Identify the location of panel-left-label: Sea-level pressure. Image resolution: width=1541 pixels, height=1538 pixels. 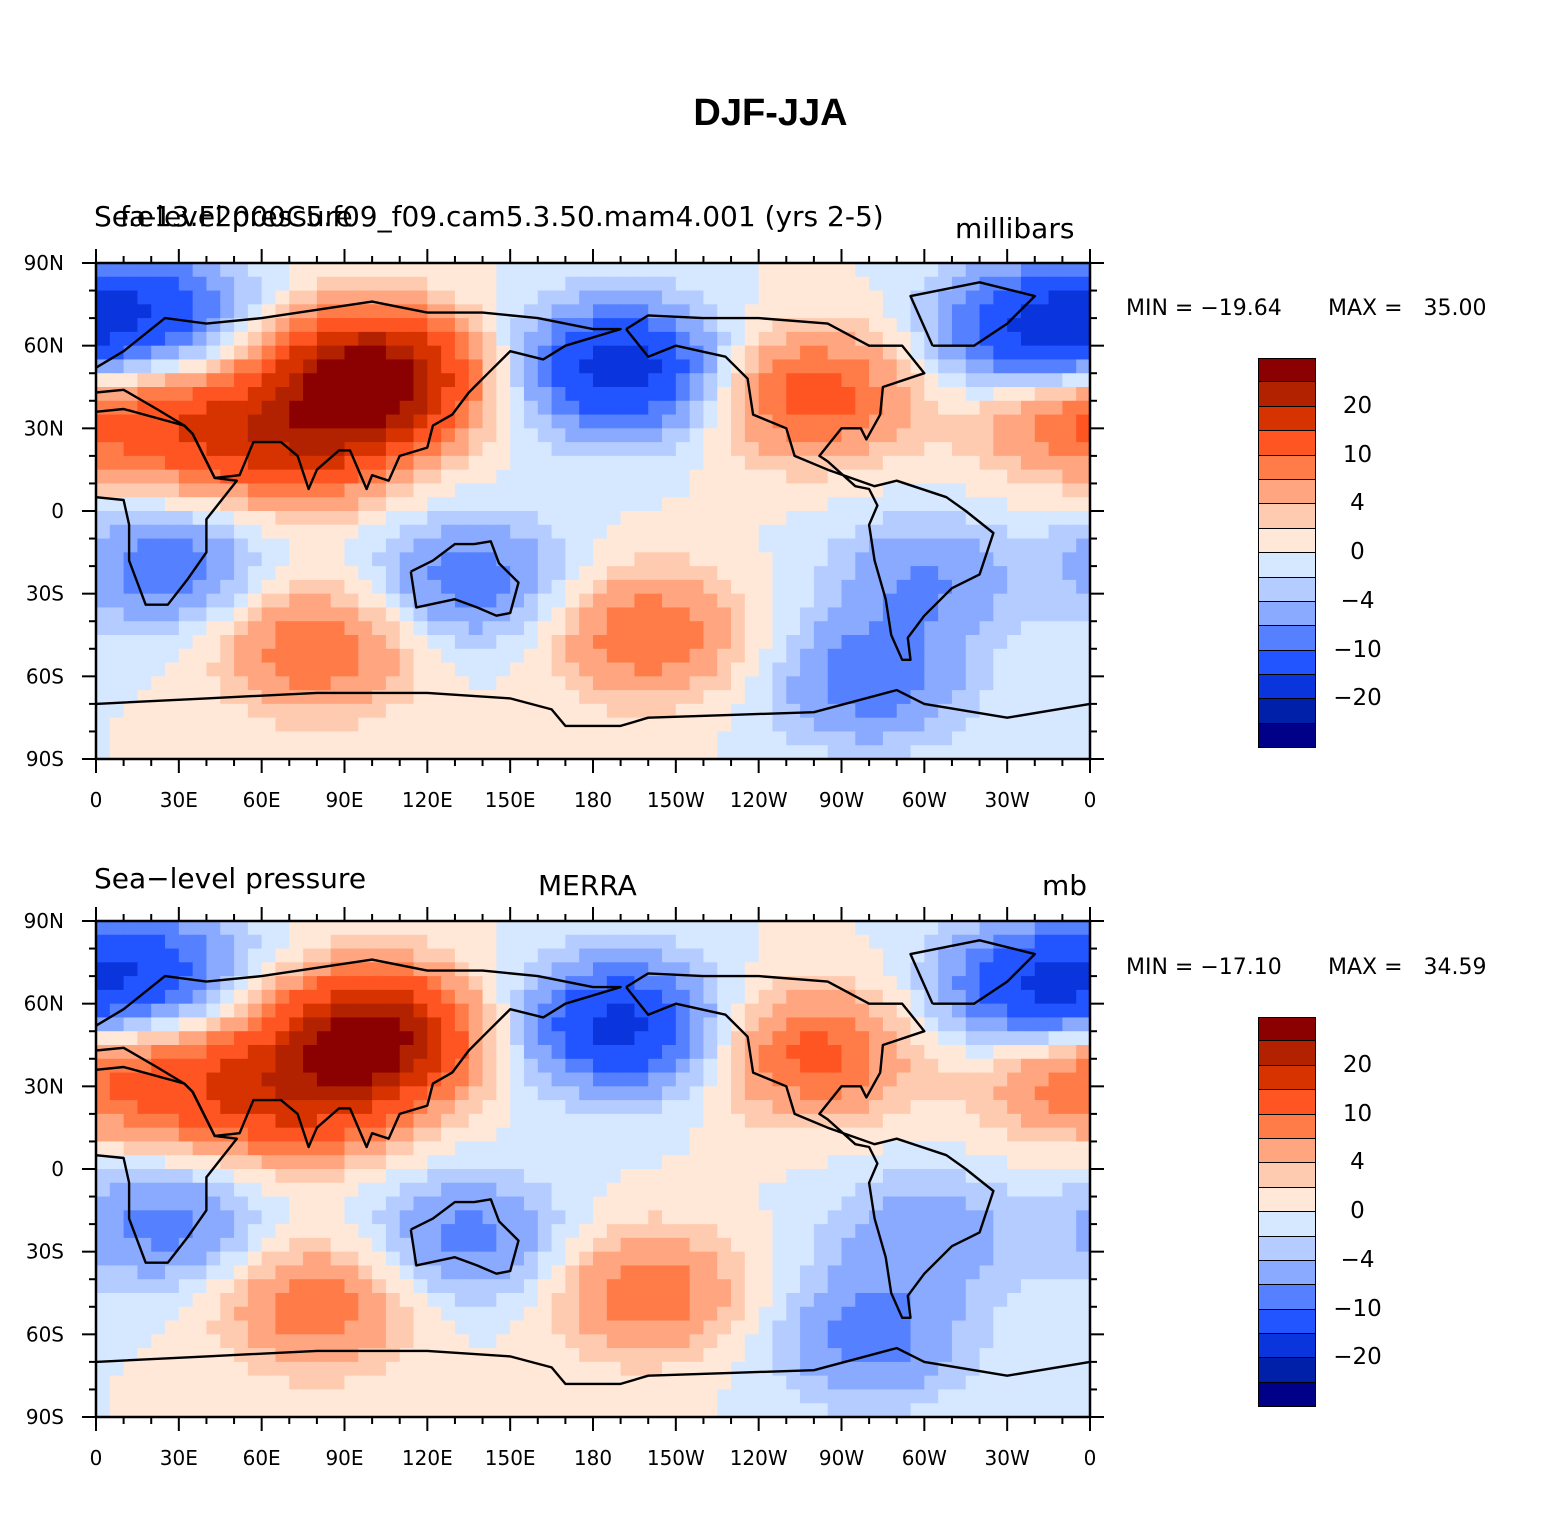
(223, 216).